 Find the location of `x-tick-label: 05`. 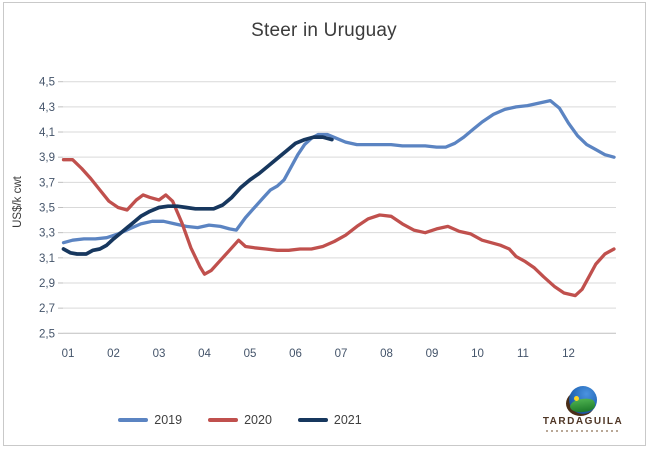

x-tick-label: 05 is located at coordinates (250, 354).